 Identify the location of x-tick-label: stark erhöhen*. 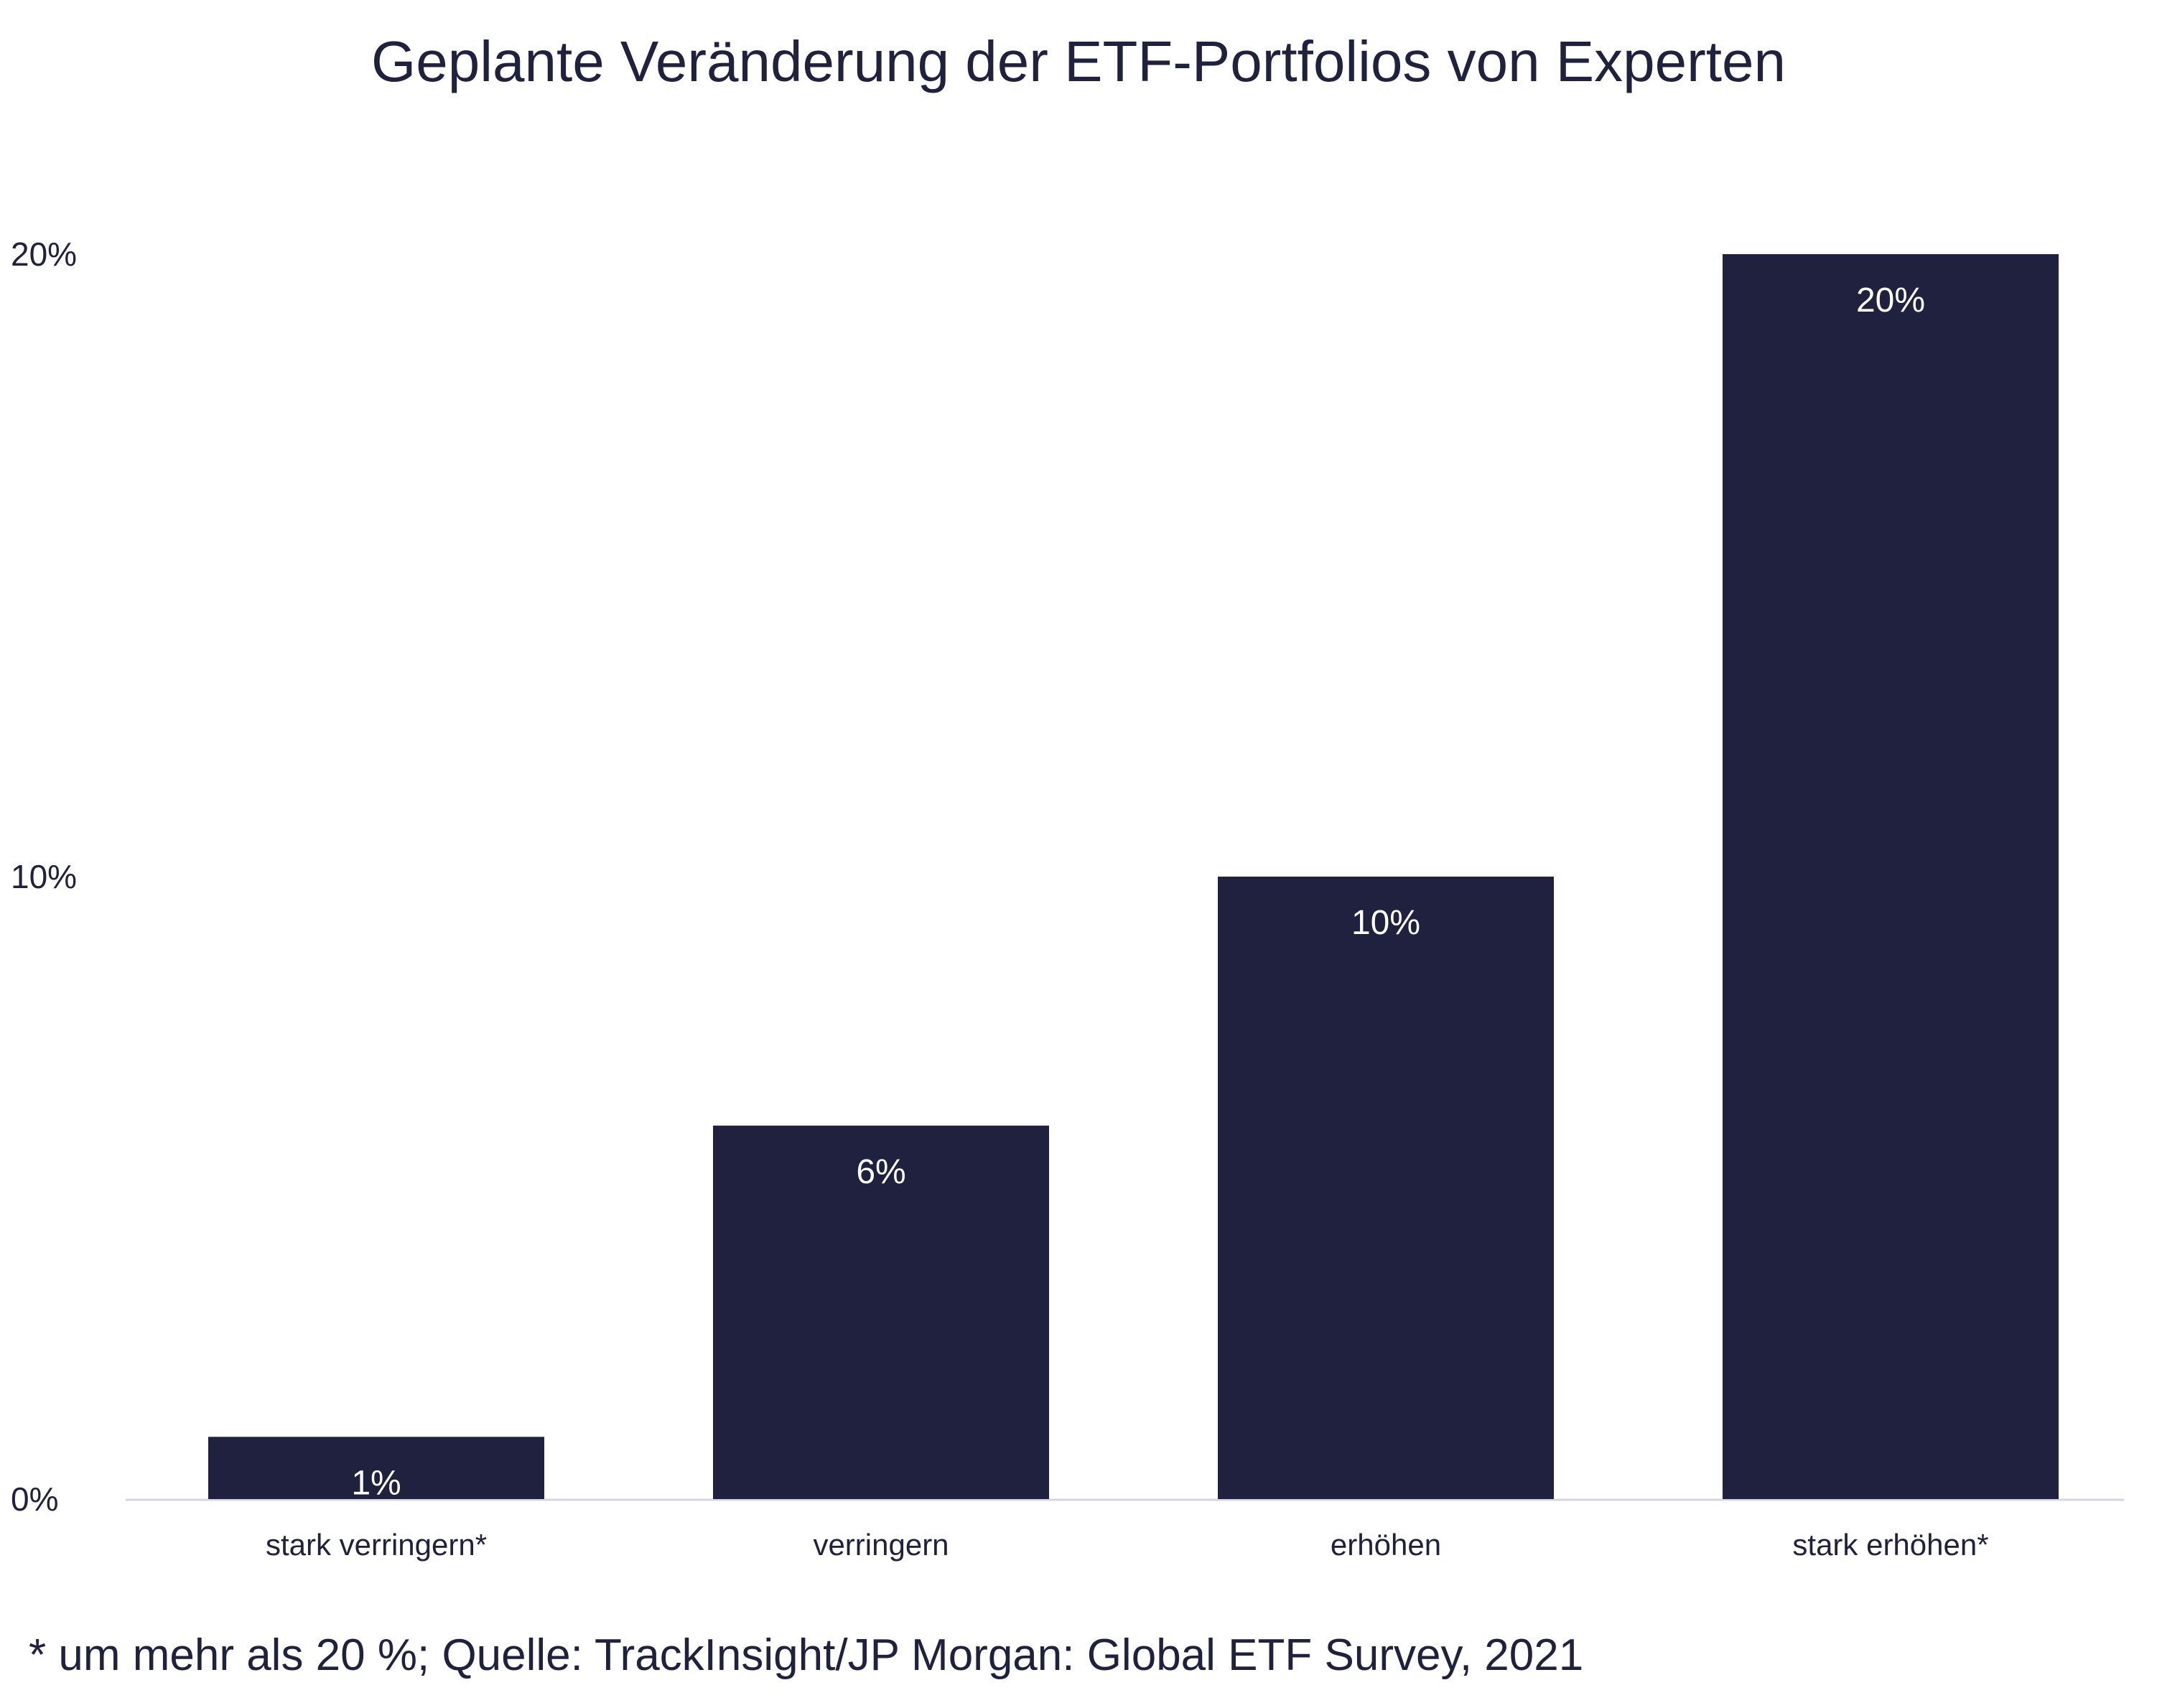
(1890, 1545).